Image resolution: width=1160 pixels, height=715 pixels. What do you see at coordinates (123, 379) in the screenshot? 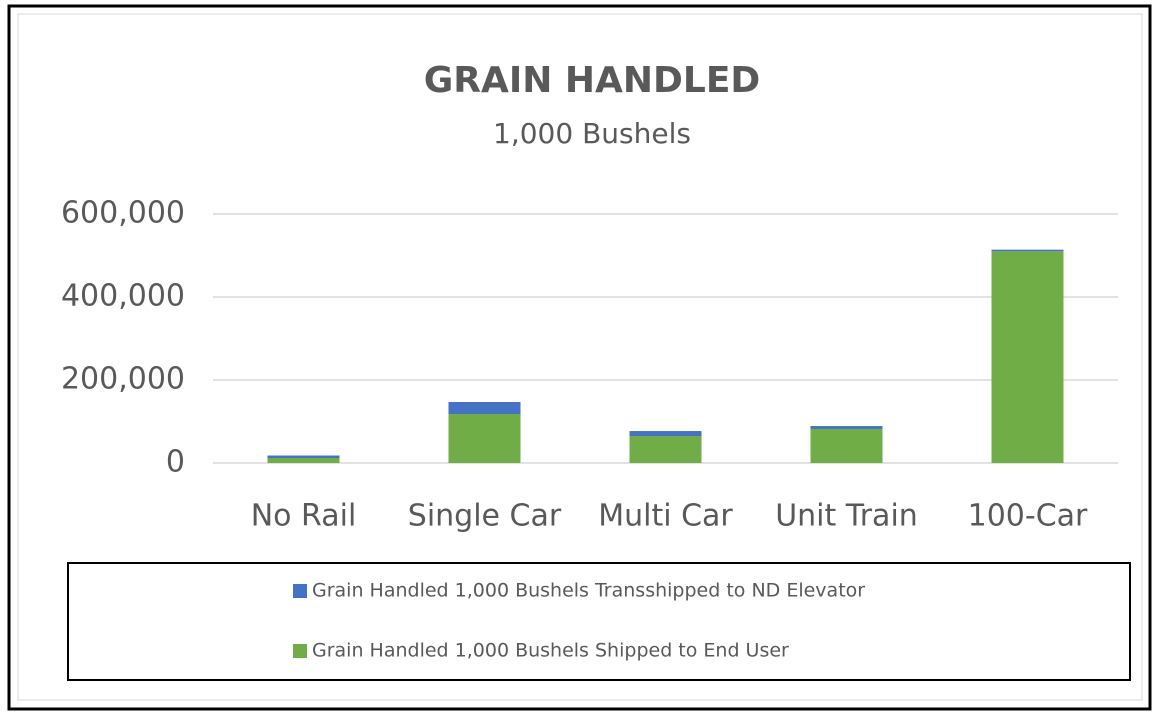
I see `y-tick-label: 200,000` at bounding box center [123, 379].